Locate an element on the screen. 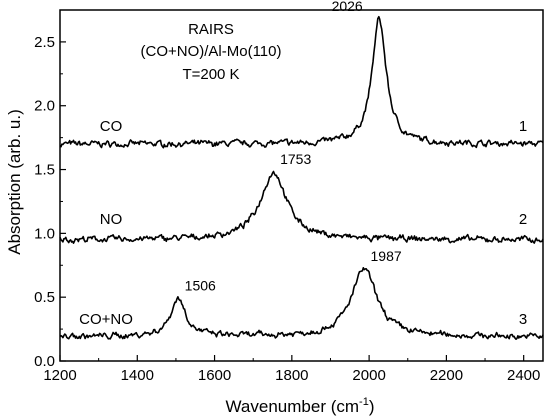  chart-title-line-2: (CO+NO)/Al-Mo(110) is located at coordinates (211, 51).